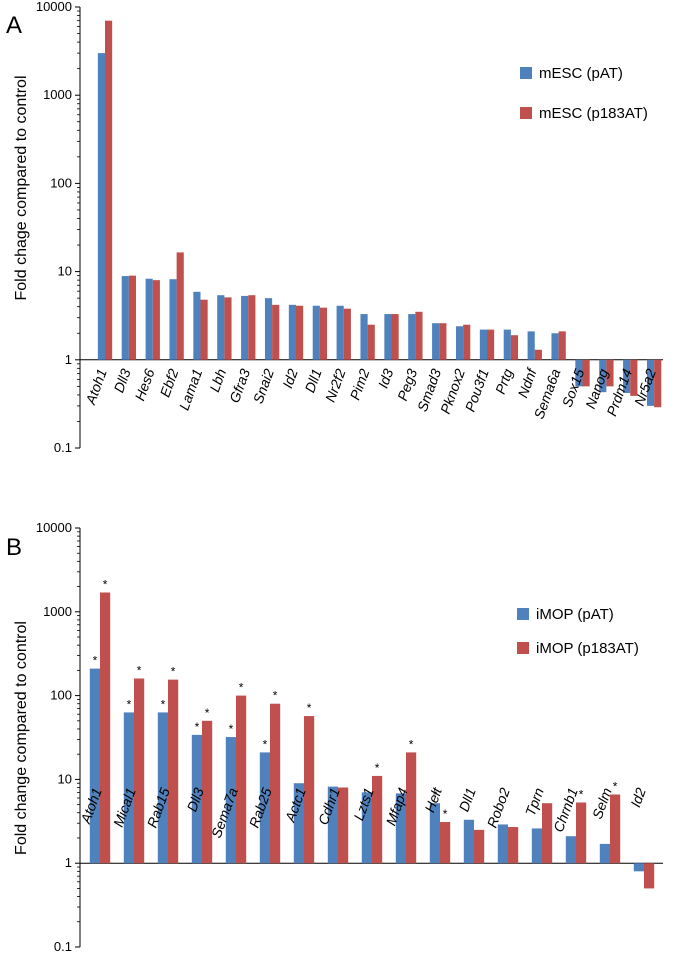 The width and height of the screenshot is (683, 958). I want to click on bar-pat-lbh, so click(221, 327).